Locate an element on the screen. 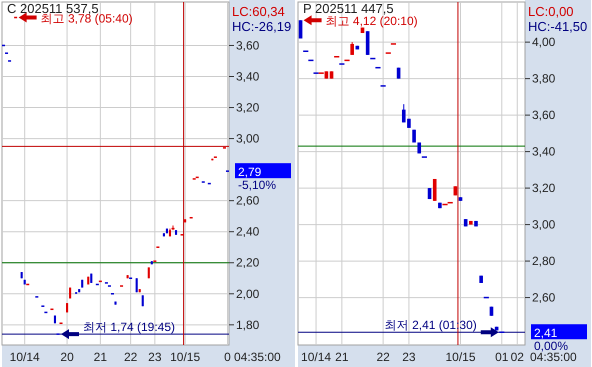 The width and height of the screenshot is (592, 367). y-tick-label: 2,00 is located at coordinates (248, 293).